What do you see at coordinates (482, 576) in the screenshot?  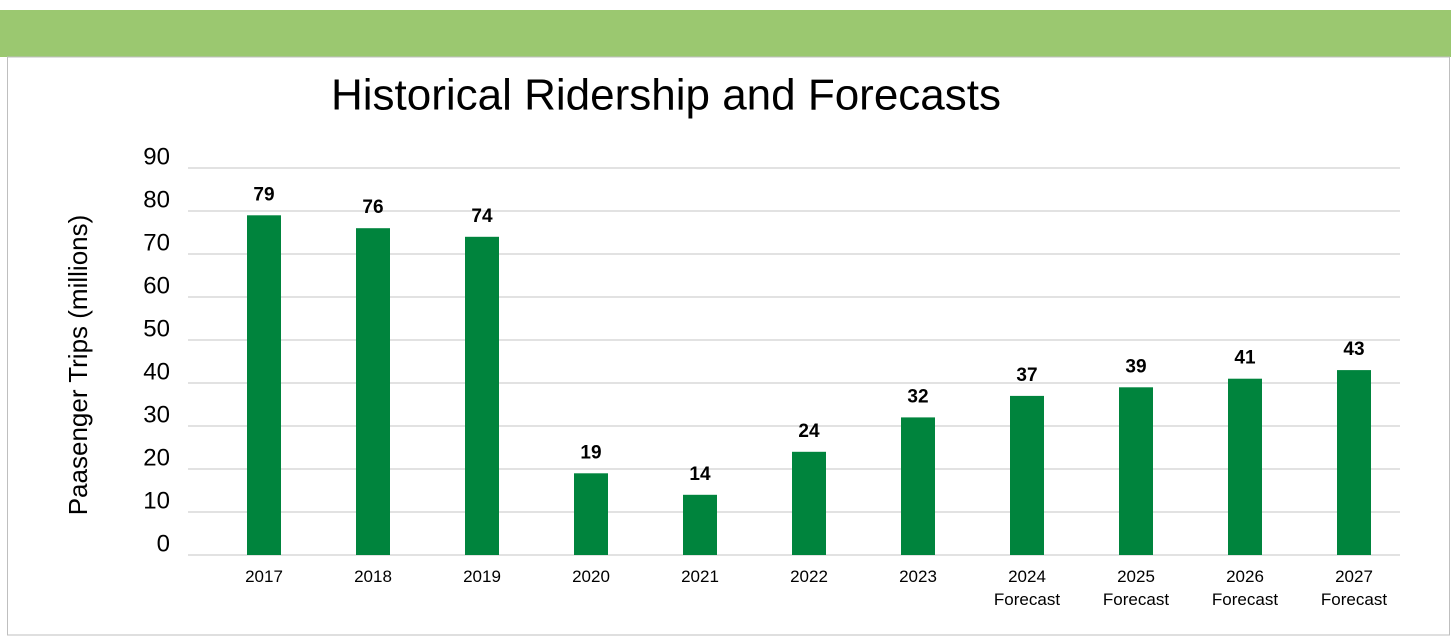 I see `x-tick-label: 2019` at bounding box center [482, 576].